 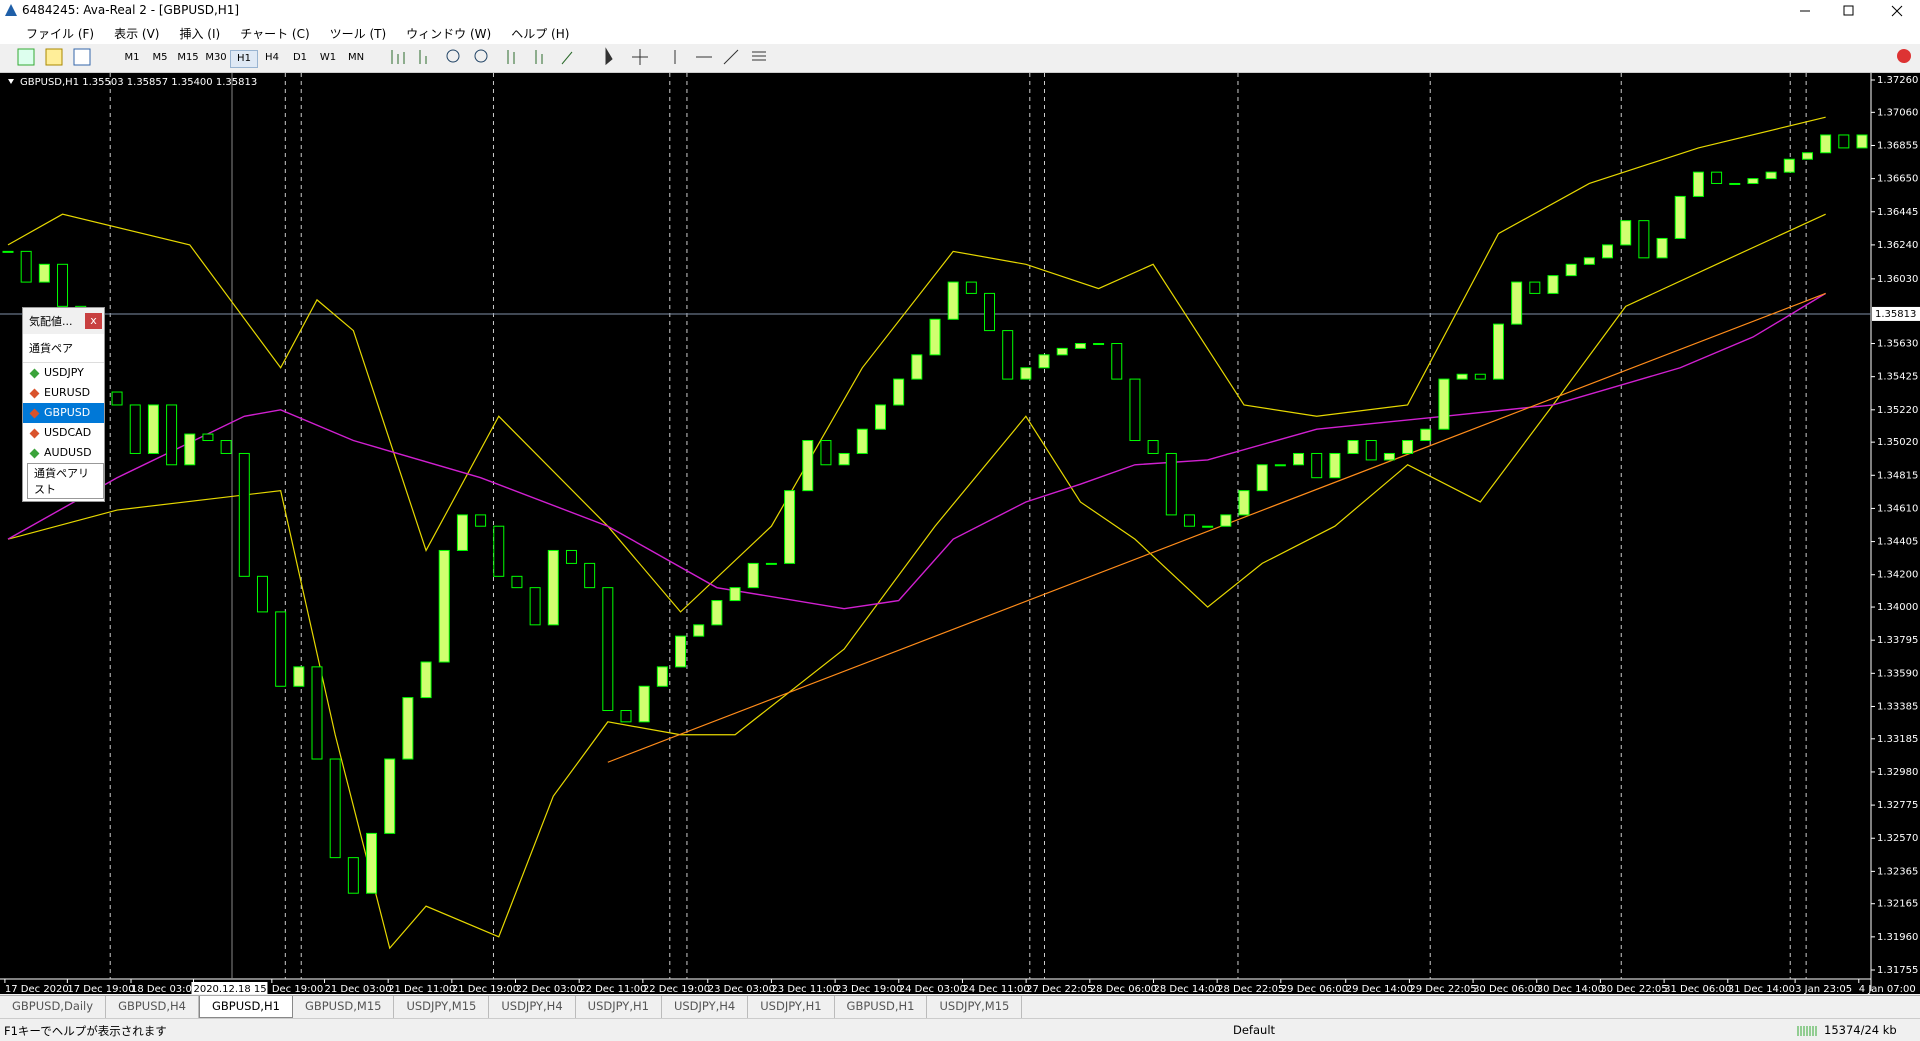 I want to click on x-tick-label: 21 Dec 11:00, so click(x=421, y=989).